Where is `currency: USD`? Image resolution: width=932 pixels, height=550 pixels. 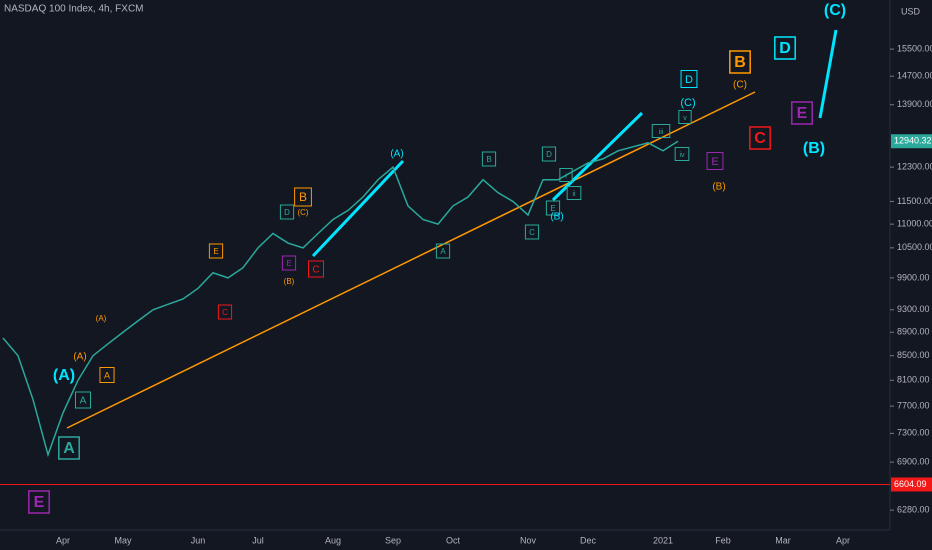
currency: USD is located at coordinates (911, 11).